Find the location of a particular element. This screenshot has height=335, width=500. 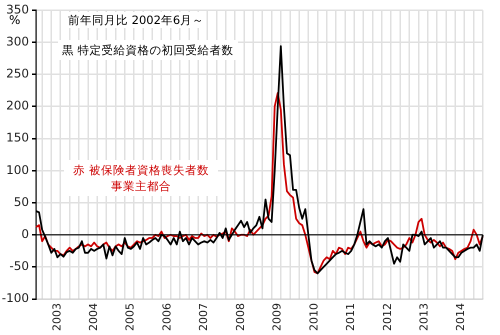

y-tick-label: 50 is located at coordinates (21, 201).